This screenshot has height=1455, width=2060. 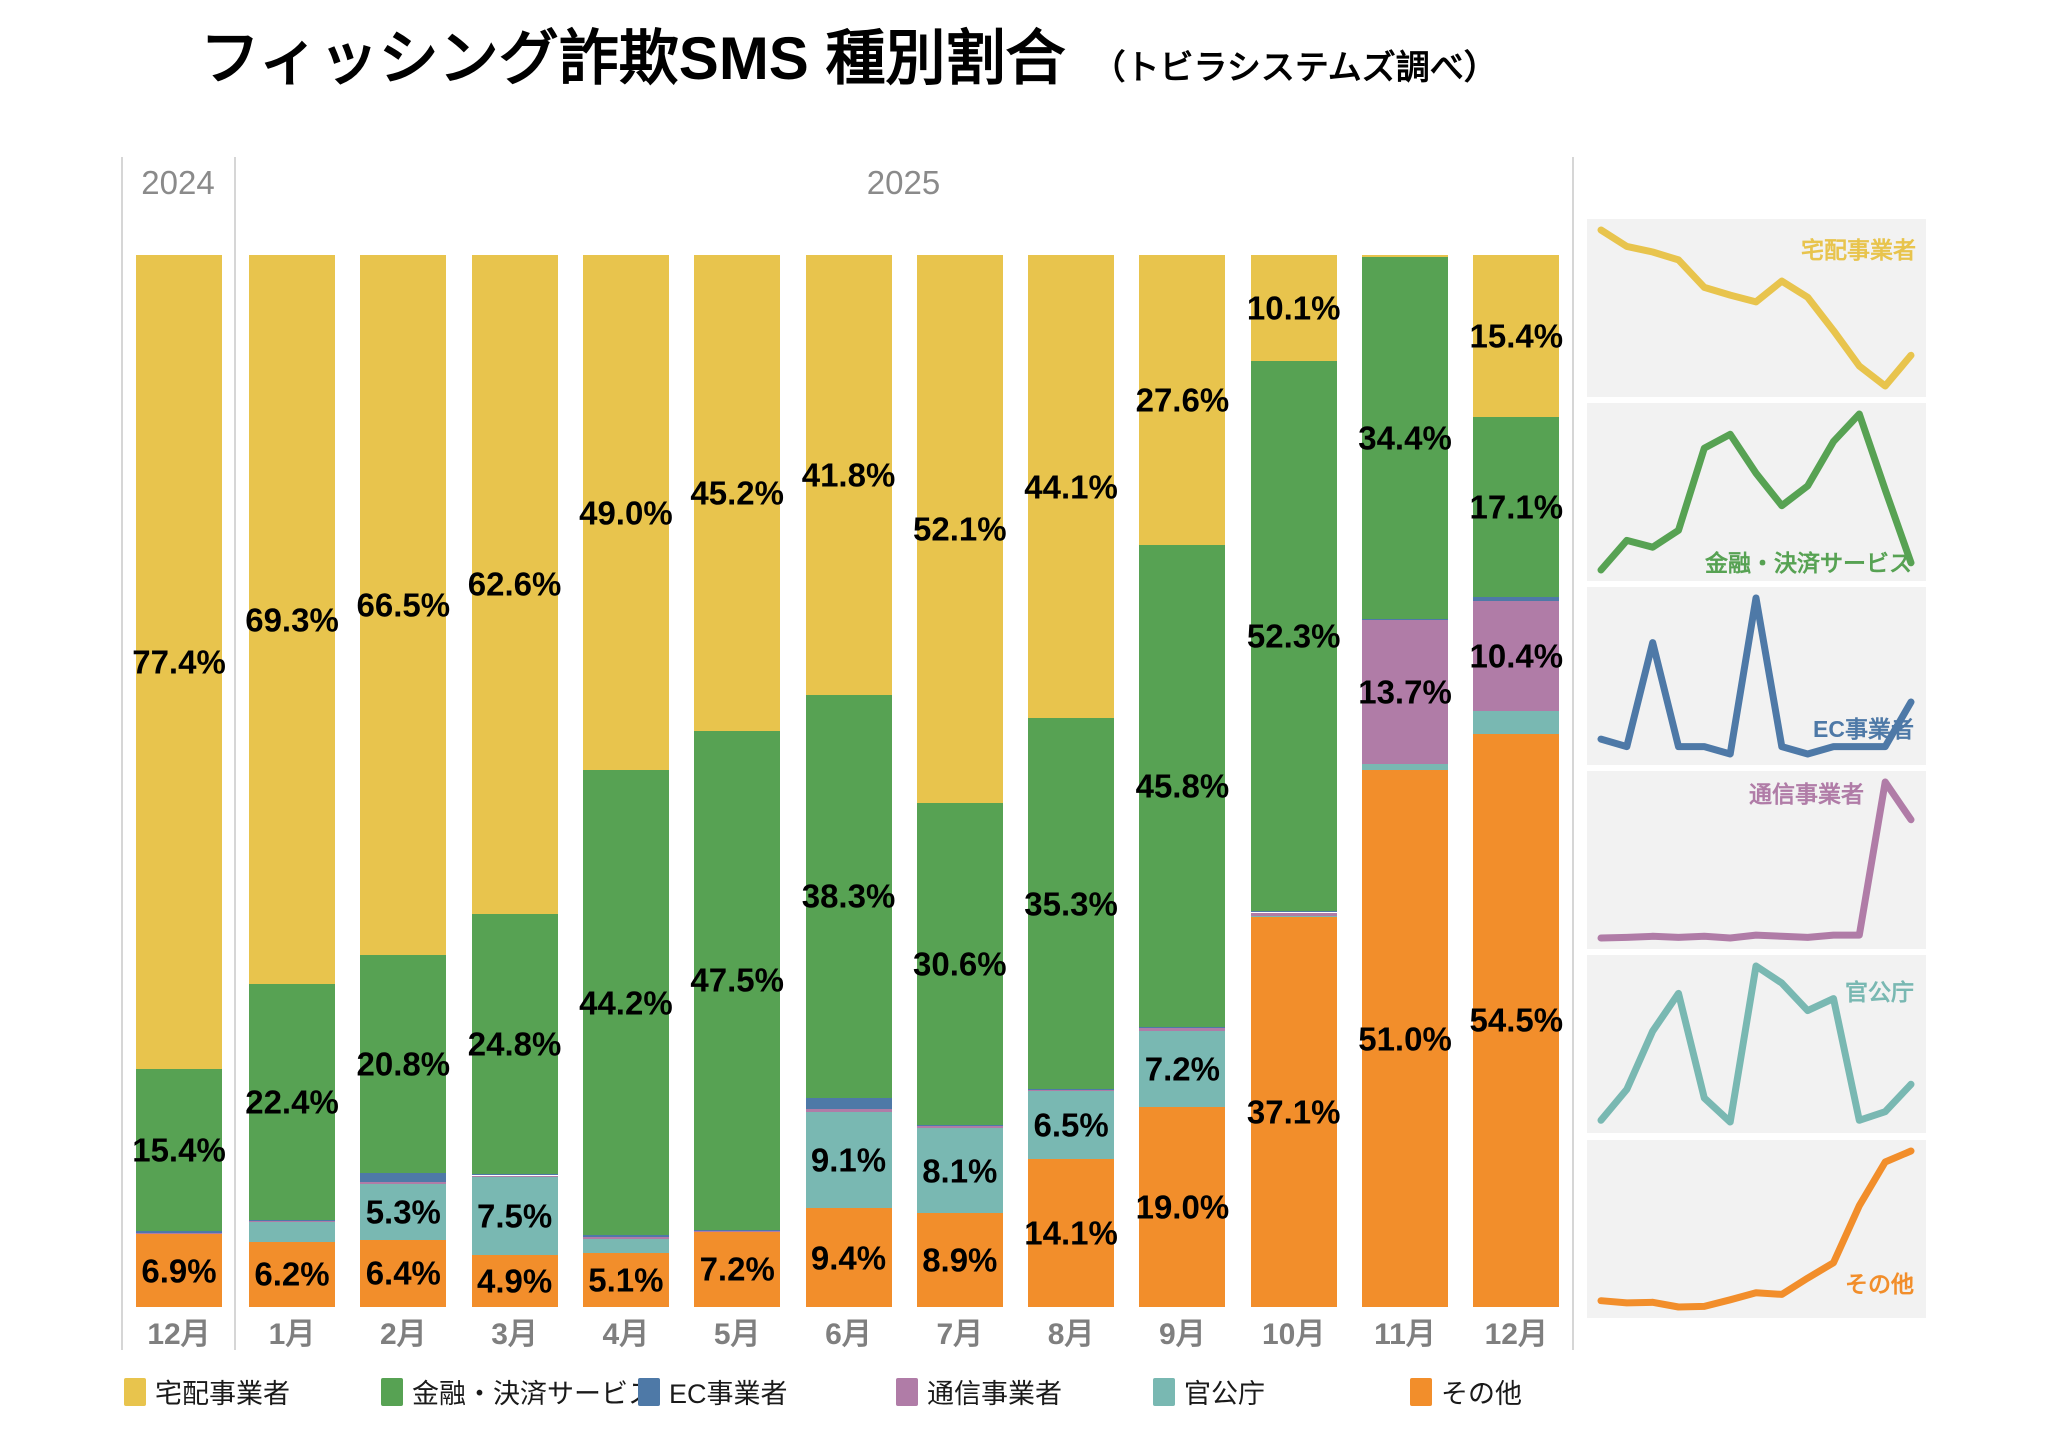 What do you see at coordinates (1405, 692) in the screenshot?
I see `value-label: 13.7%` at bounding box center [1405, 692].